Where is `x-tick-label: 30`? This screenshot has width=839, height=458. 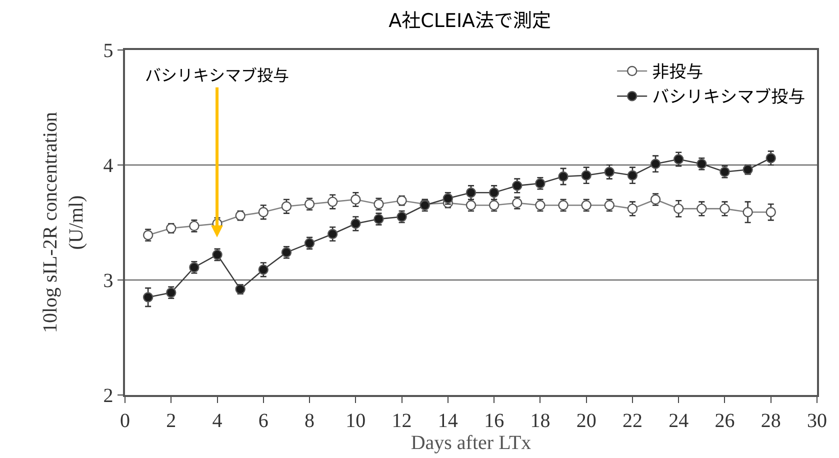
x-tick-label: 30 is located at coordinates (817, 421).